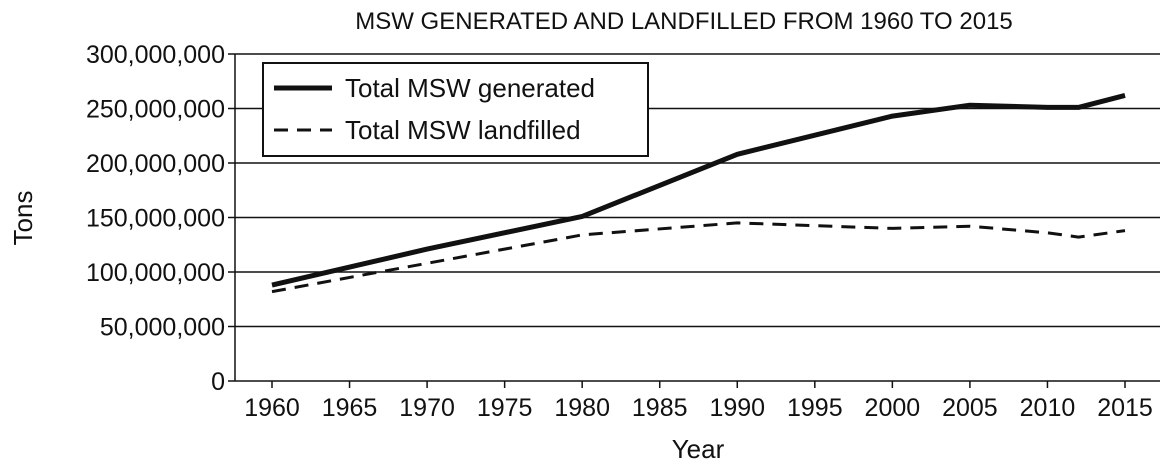  What do you see at coordinates (272, 408) in the screenshot?
I see `x-tick-label-0: 1960` at bounding box center [272, 408].